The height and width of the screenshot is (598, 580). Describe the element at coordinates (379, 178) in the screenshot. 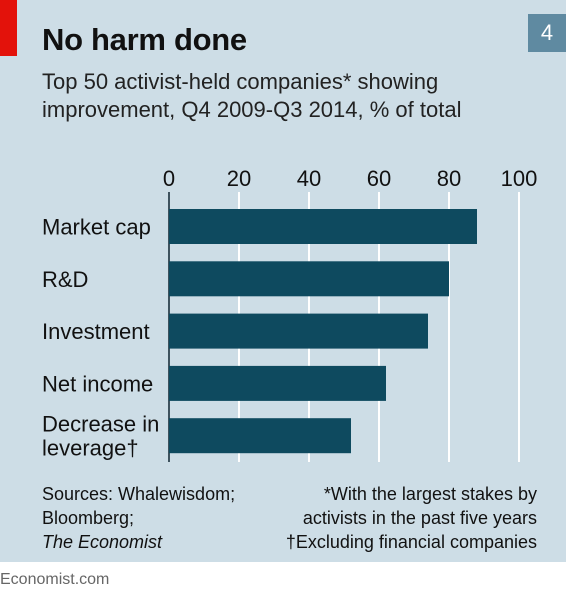

I see `tick-label-60: 60` at that location.